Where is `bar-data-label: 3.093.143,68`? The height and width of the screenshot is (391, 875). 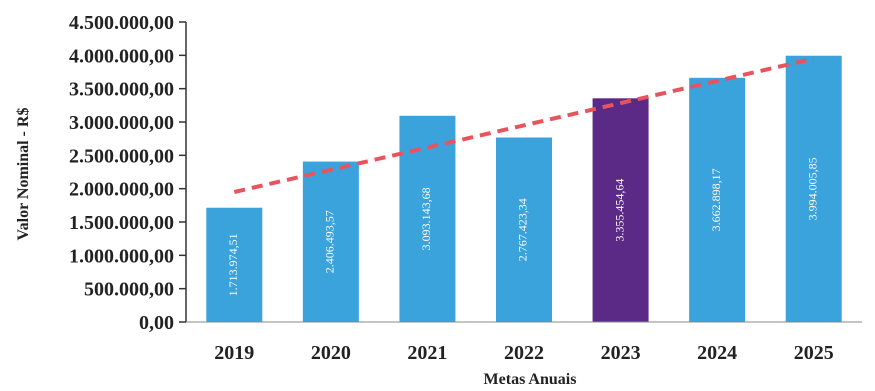
bar-data-label: 3.093.143,68 is located at coordinates (426, 218).